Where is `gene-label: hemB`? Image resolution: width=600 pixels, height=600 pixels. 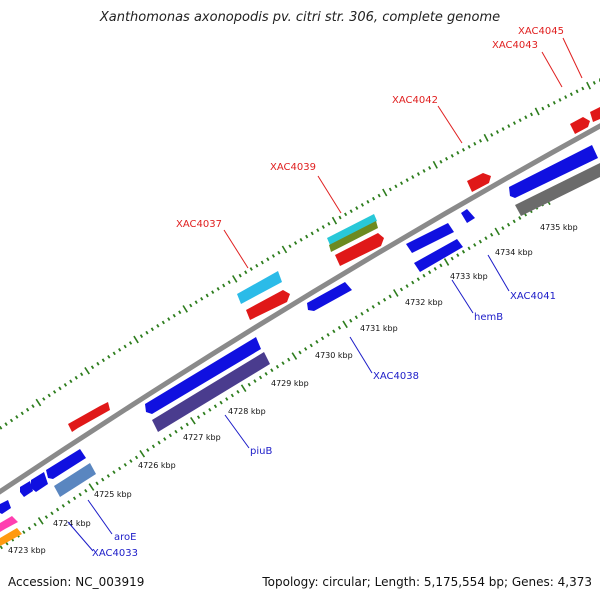
gene-label: hemB is located at coordinates (488, 317).